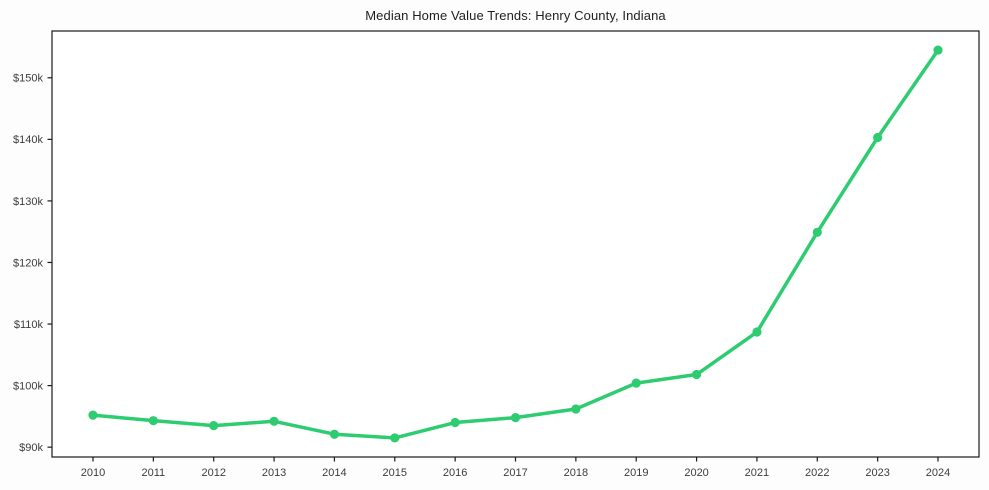  What do you see at coordinates (515, 473) in the screenshot?
I see `x-axis-tick-label: 2017` at bounding box center [515, 473].